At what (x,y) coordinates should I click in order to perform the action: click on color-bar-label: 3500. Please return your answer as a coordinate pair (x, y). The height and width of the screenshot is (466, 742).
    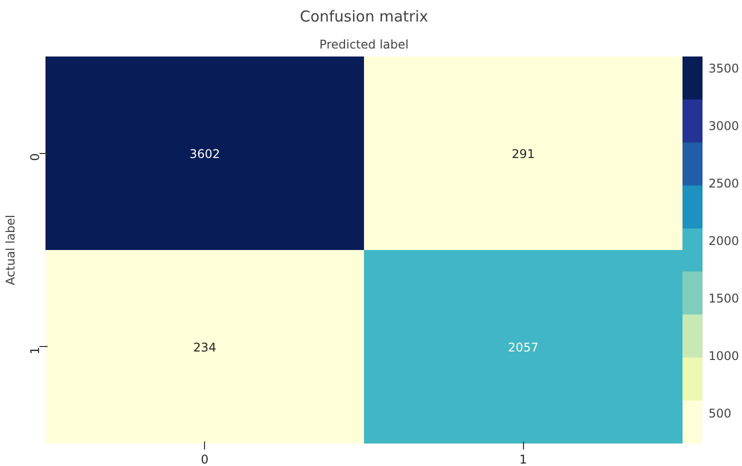
    Looking at the image, I should click on (724, 69).